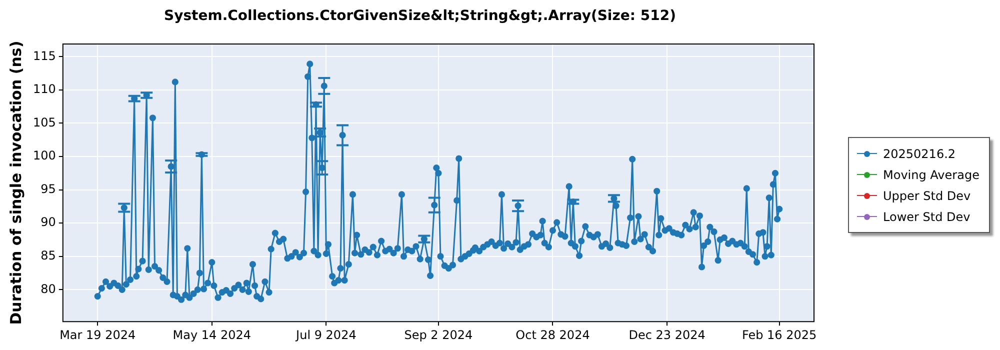 Image resolution: width=1000 pixels, height=350 pixels. What do you see at coordinates (15, 182) in the screenshot?
I see `y-axis-title: Duration of single invocation (ns)` at bounding box center [15, 182].